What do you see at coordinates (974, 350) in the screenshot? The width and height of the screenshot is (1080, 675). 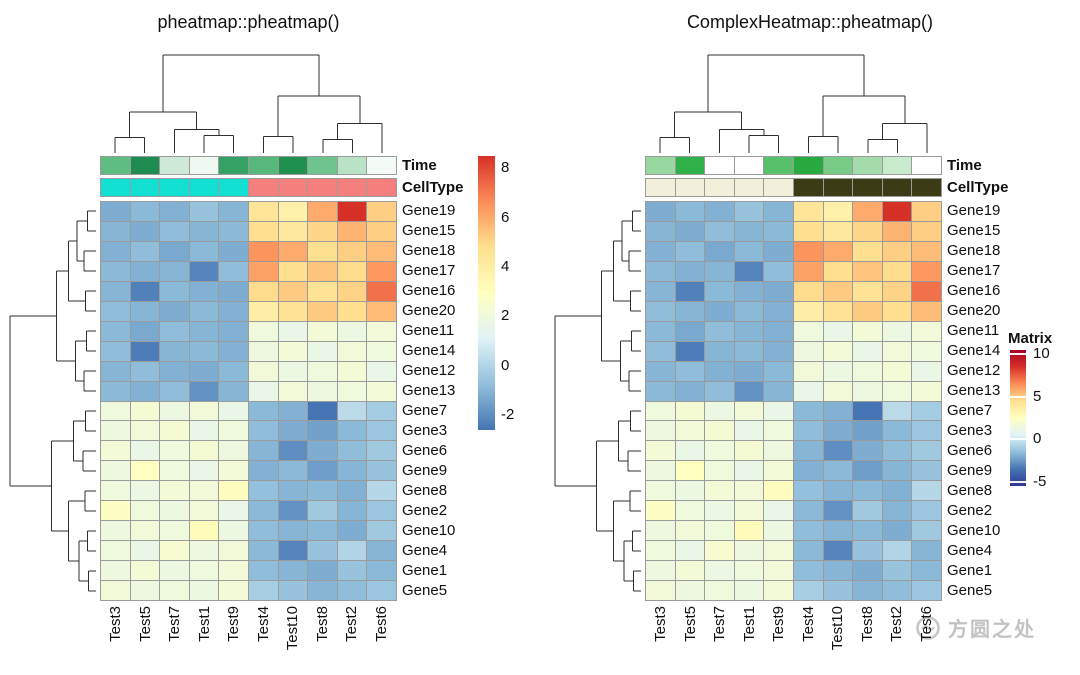 I see `row-label: Gene14` at bounding box center [974, 350].